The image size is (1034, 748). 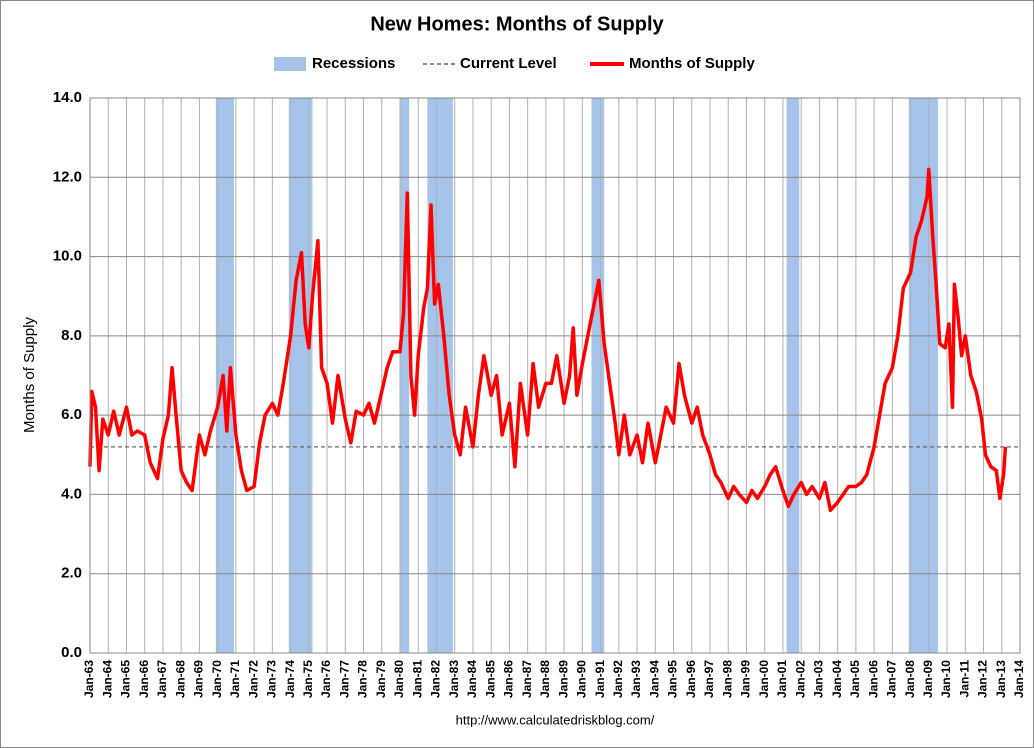 I want to click on x-tick-label: Jan-85, so click(x=490, y=679).